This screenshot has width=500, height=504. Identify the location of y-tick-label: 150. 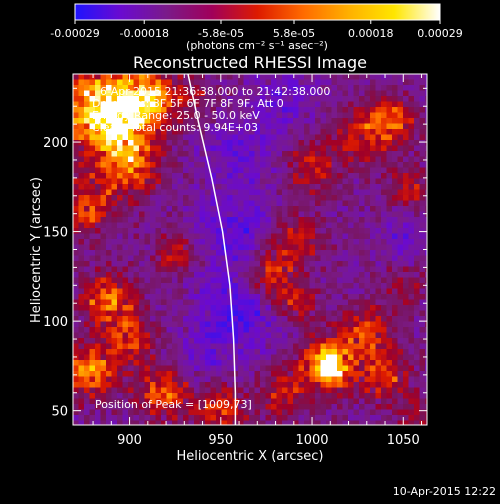
(55, 233).